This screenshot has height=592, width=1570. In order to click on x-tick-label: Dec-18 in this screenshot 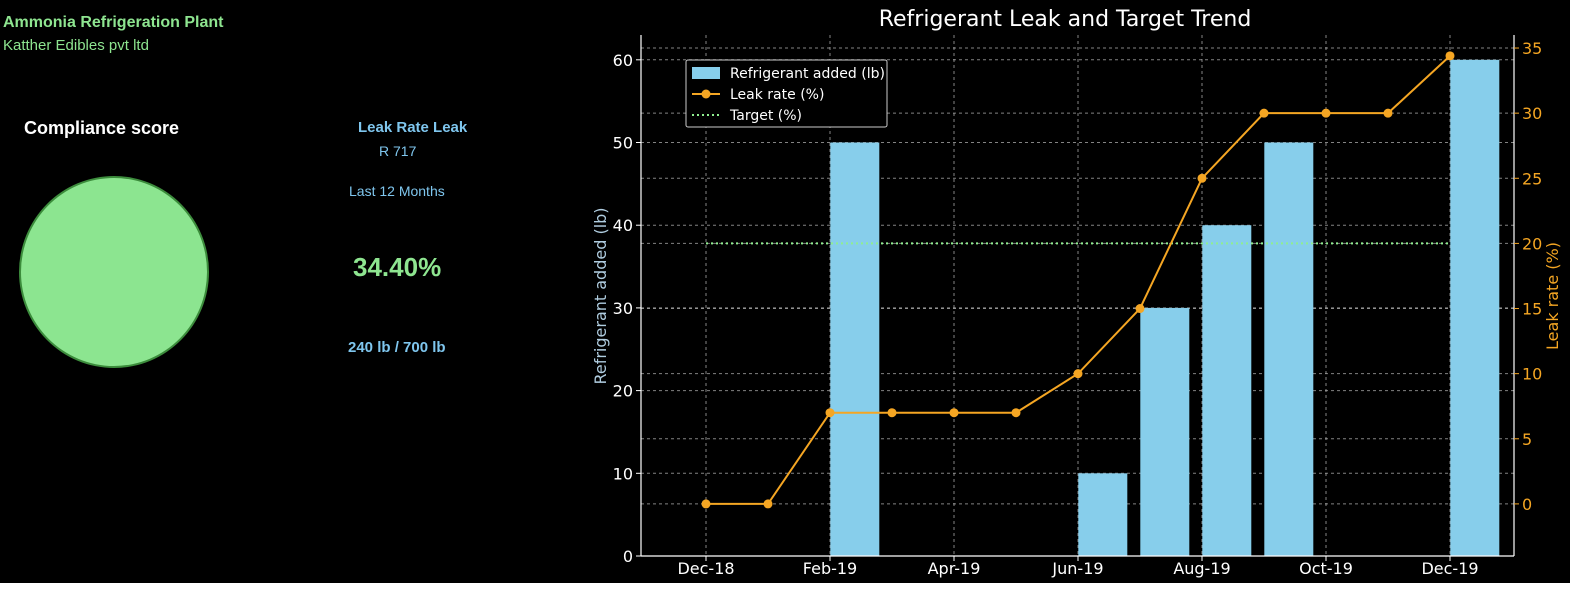, I will do `click(705, 568)`.